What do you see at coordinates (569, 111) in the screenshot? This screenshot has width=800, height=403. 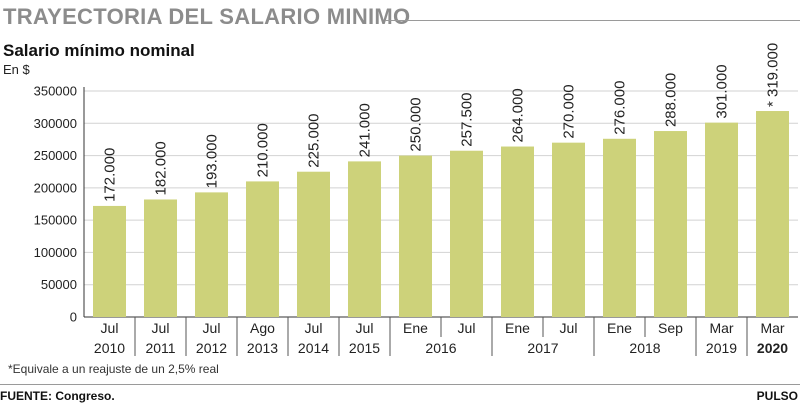 I see `value-label: 270.000` at bounding box center [569, 111].